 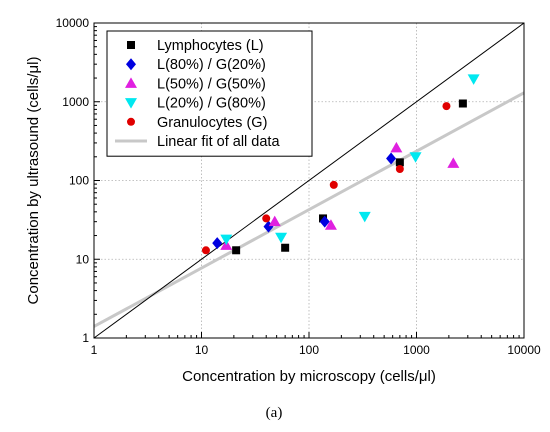 I want to click on legend-box, so click(x=209, y=93).